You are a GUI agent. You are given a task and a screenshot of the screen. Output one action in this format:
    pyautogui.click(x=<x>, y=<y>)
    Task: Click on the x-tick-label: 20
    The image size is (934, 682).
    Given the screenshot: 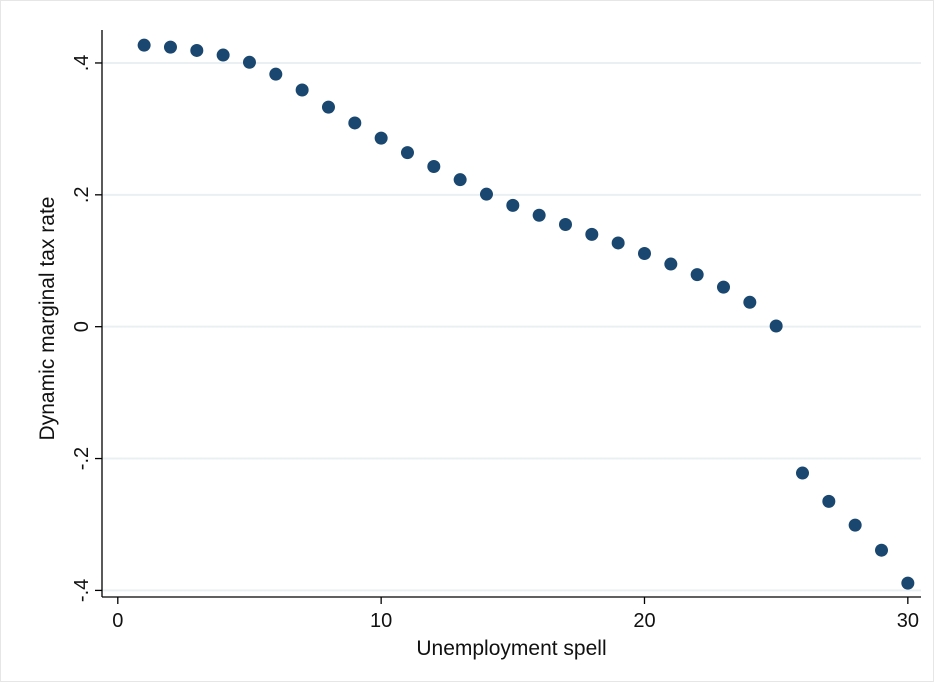 What is the action you would take?
    pyautogui.click(x=644, y=621)
    